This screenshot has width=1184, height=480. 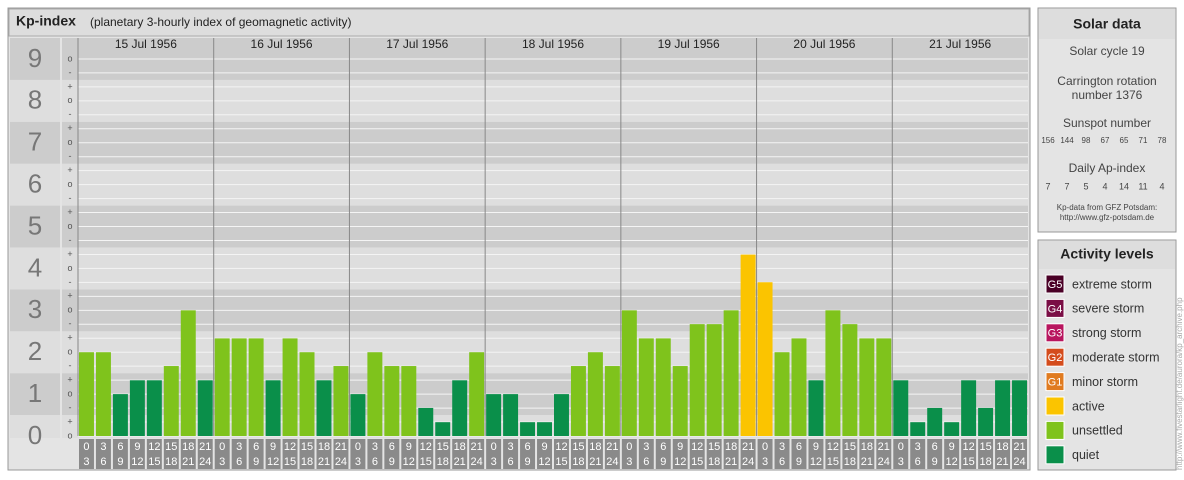 I want to click on day-label: 17 Jul 1956, so click(x=417, y=44).